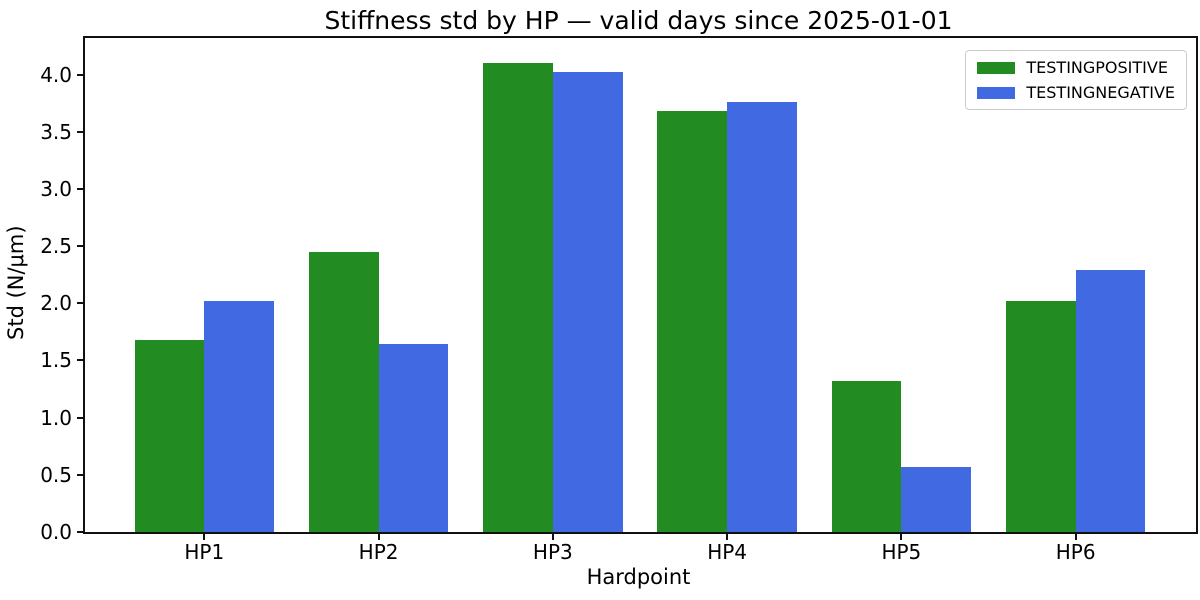 This screenshot has height=600, width=1200. Describe the element at coordinates (16, 283) in the screenshot. I see `y-axis-label: Std (N/μm)` at that location.